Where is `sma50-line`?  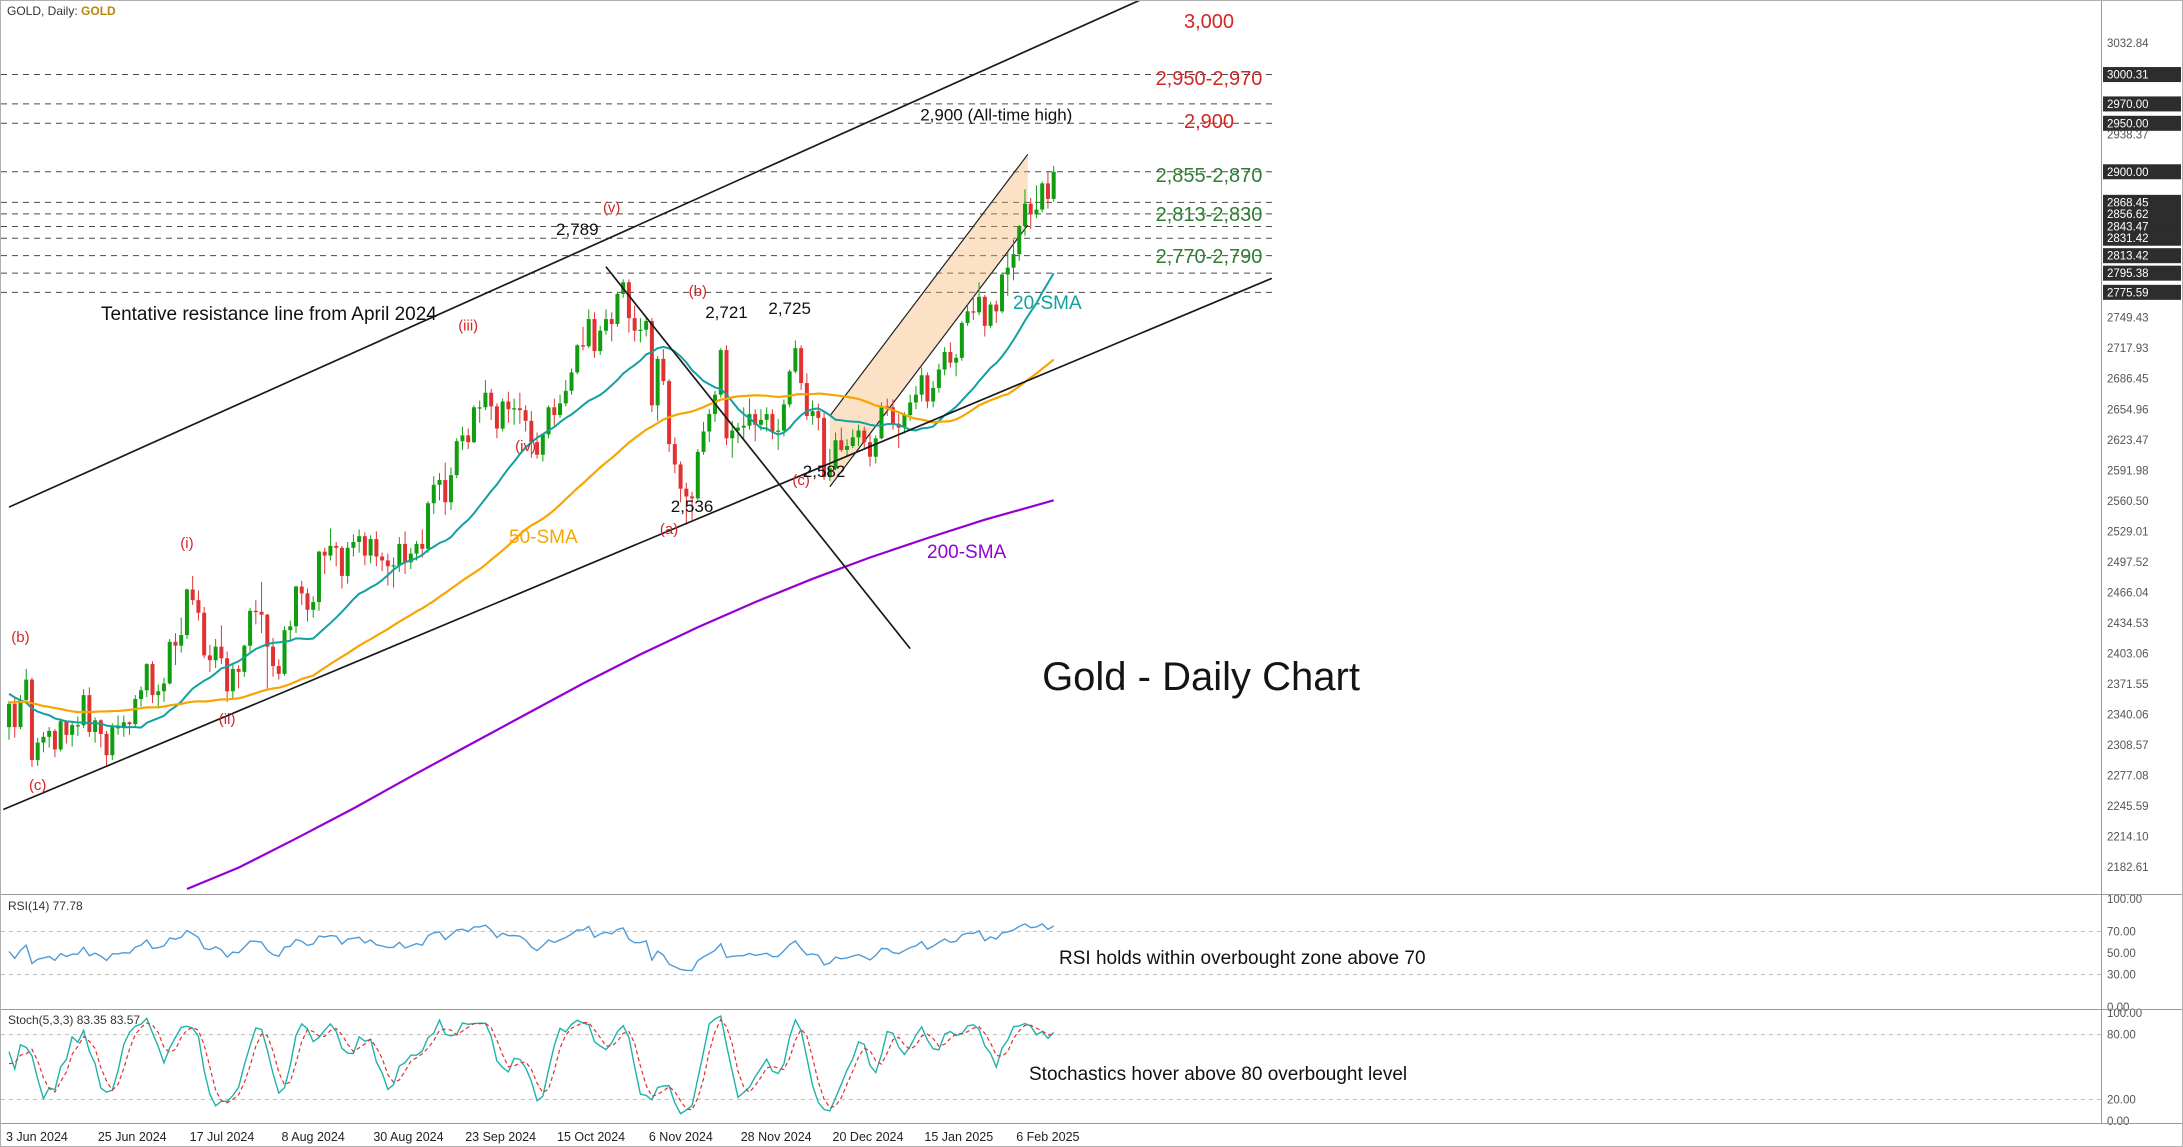
sma50-line is located at coordinates (531, 536).